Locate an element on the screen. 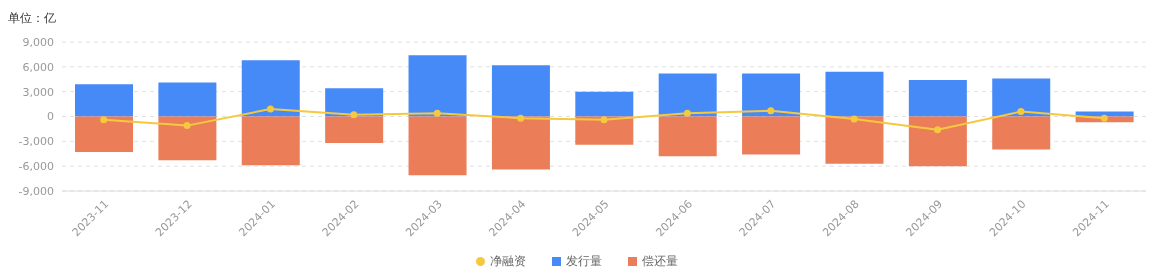 The width and height of the screenshot is (1169, 278). y-tick-label: 6,000 is located at coordinates (38, 67).